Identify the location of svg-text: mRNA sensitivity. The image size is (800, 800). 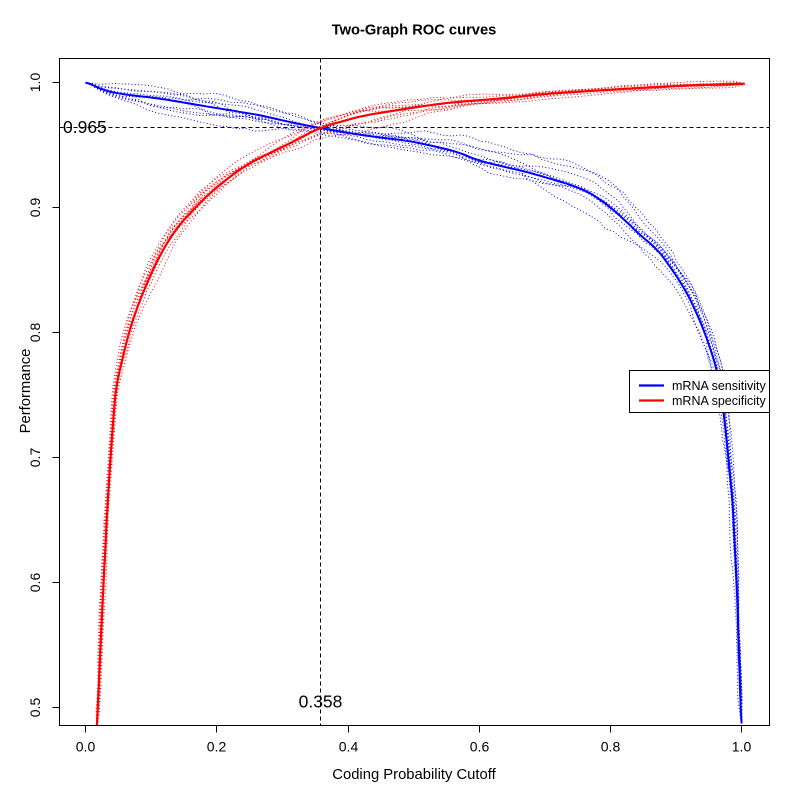
(719, 386).